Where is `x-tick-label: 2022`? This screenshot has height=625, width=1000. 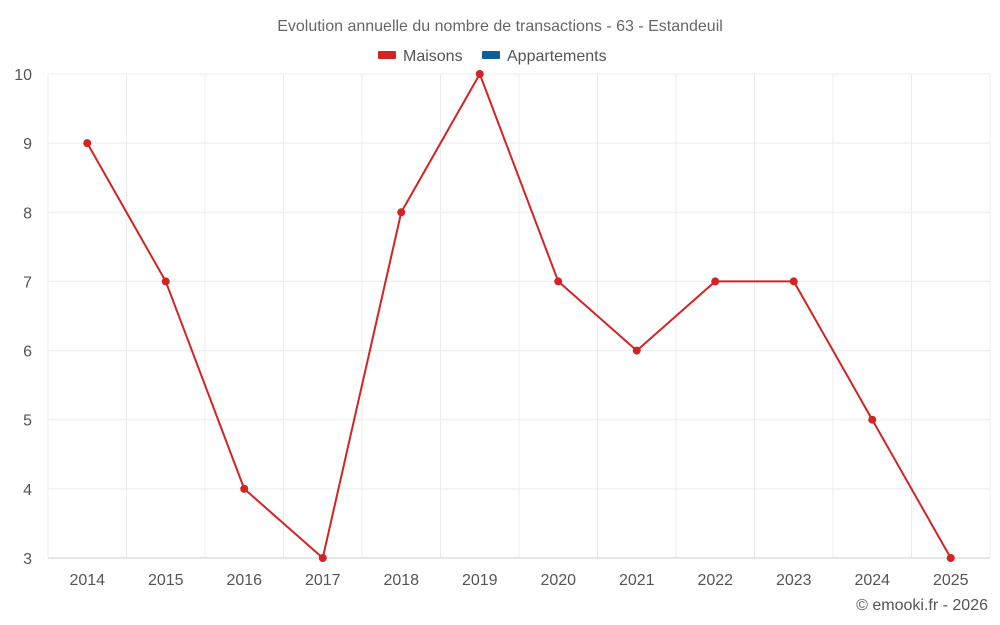 x-tick-label: 2022 is located at coordinates (715, 580).